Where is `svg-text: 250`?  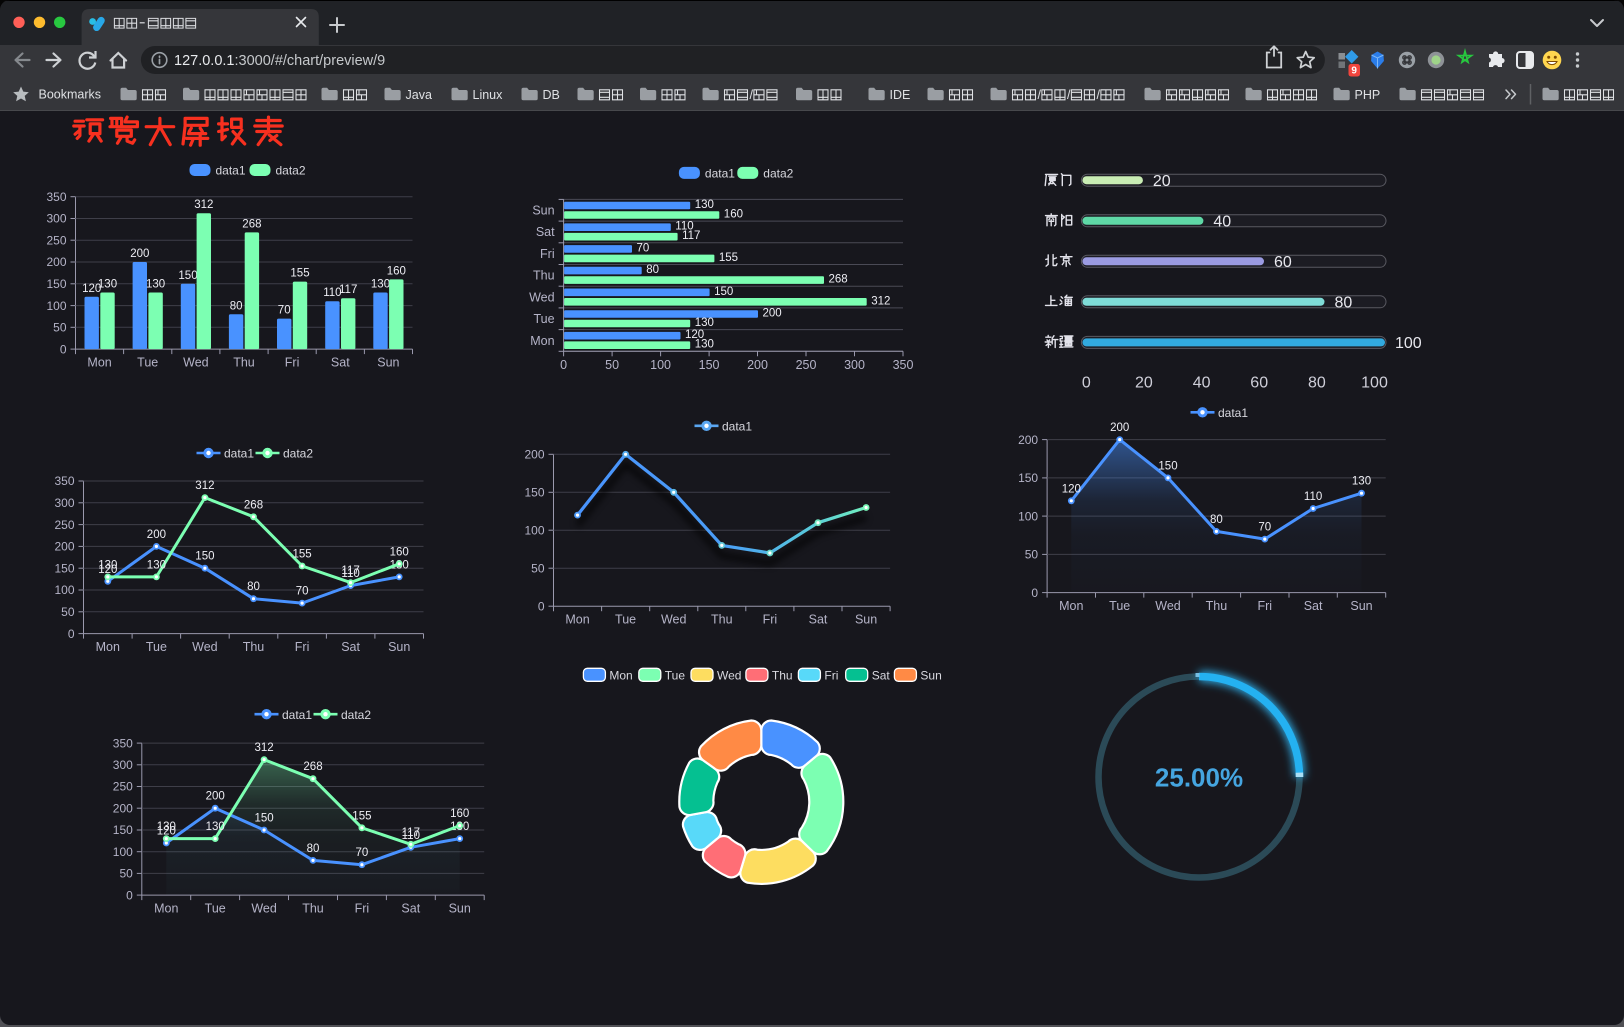
svg-text: 250 is located at coordinates (64, 525).